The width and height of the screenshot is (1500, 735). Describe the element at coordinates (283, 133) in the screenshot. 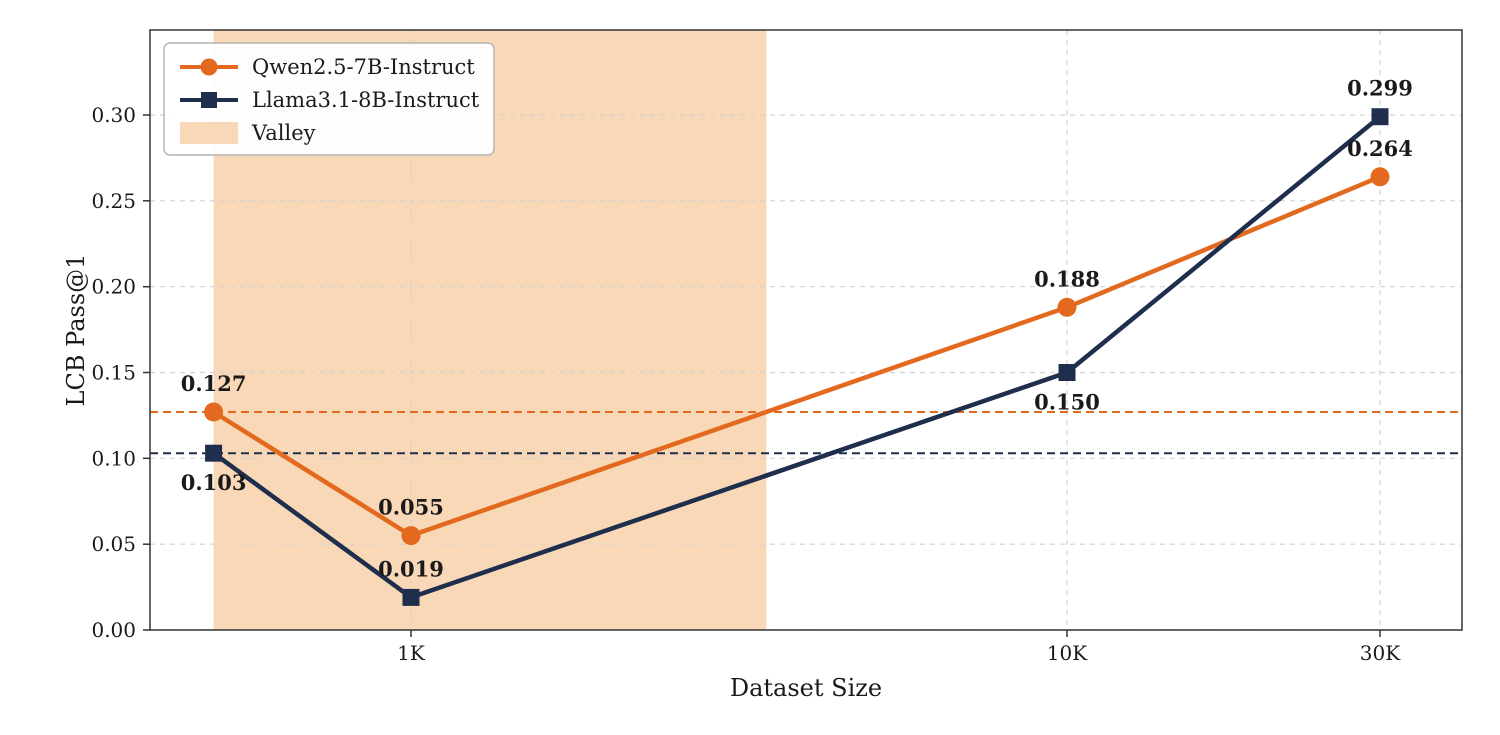

I see `legend-label: Valley` at that location.